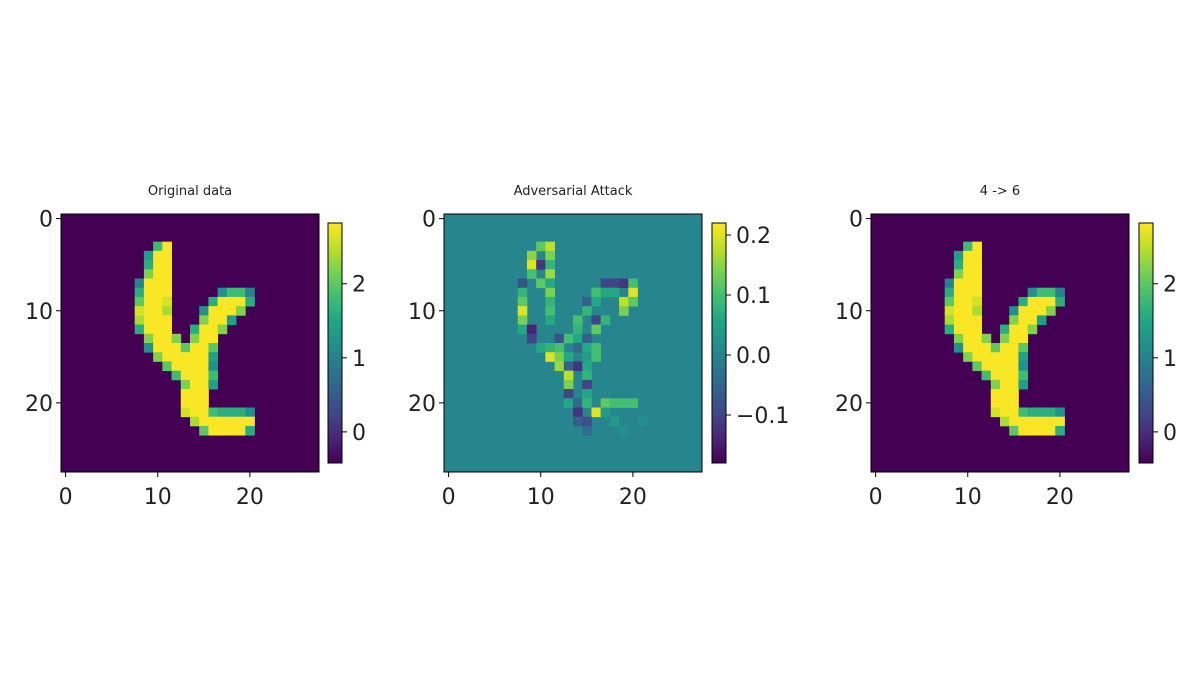 The width and height of the screenshot is (1196, 682). What do you see at coordinates (1000, 191) in the screenshot?
I see `panel-title: 4 -> 6` at bounding box center [1000, 191].